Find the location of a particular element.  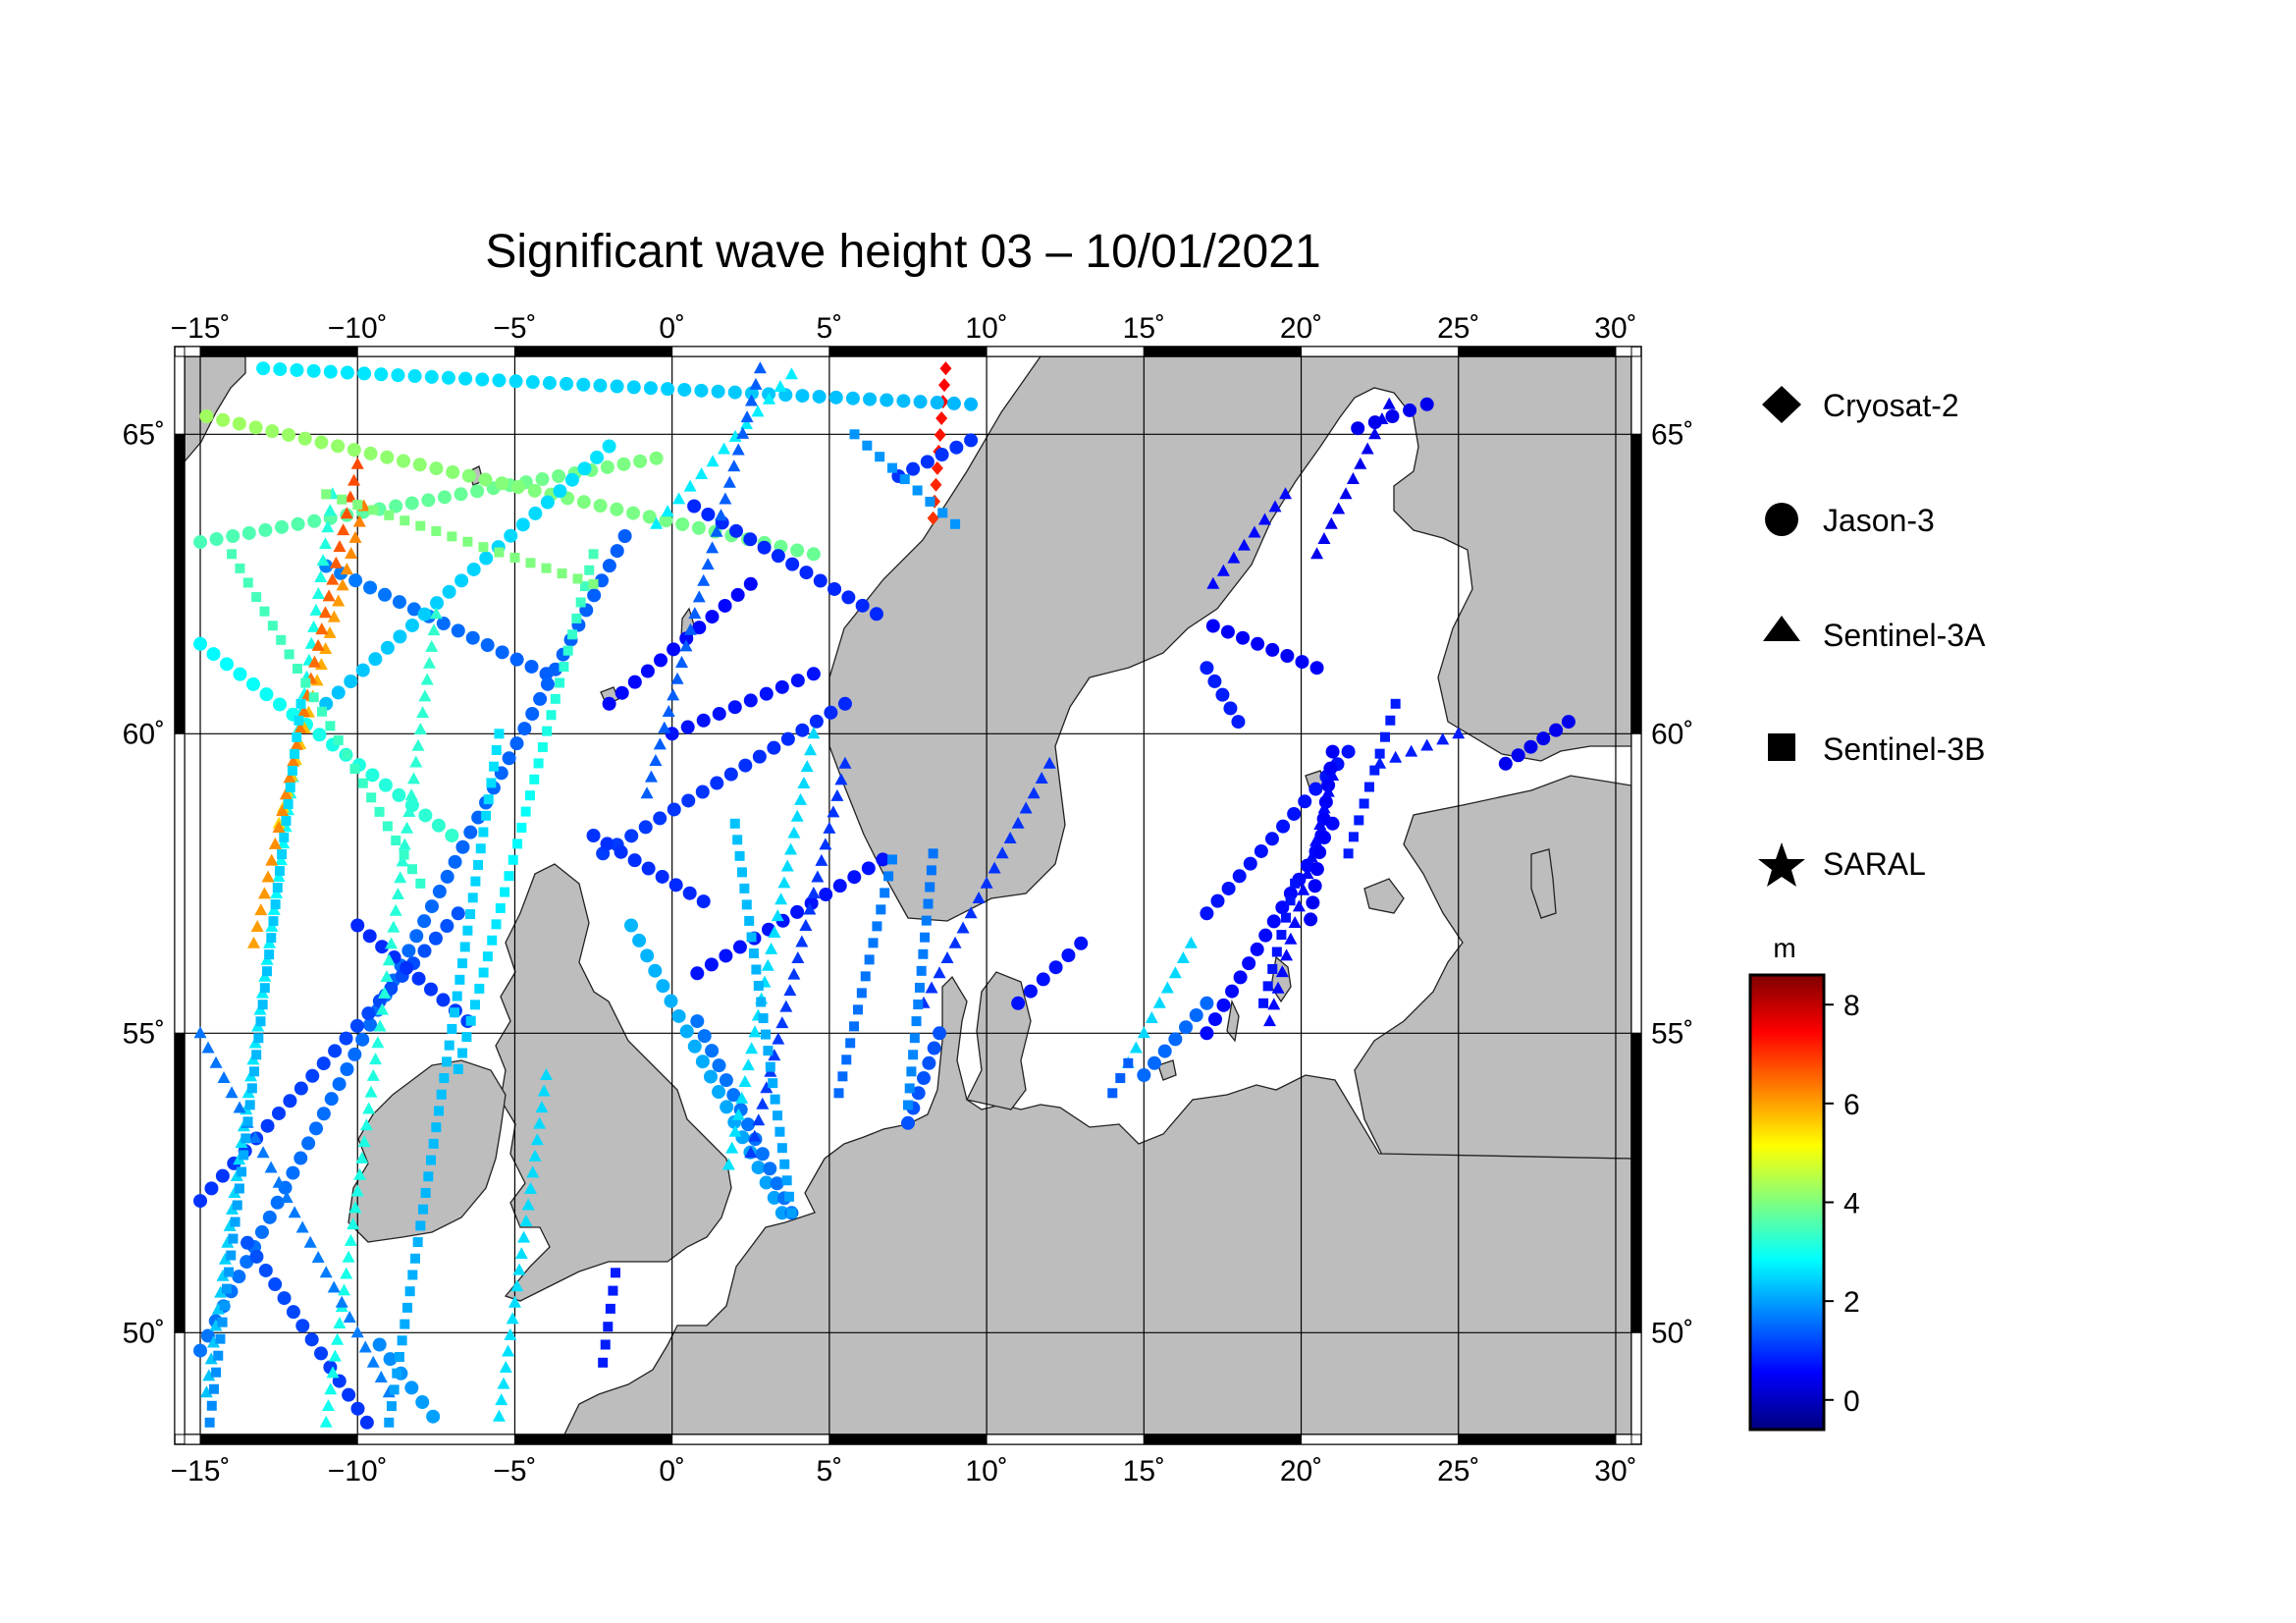

longitude-labels-bottom: −15˚ −10˚ −5˚ 0˚ 5˚ 10˚ 15˚ 20˚ 25˚ 30˚ is located at coordinates (904, 1471).